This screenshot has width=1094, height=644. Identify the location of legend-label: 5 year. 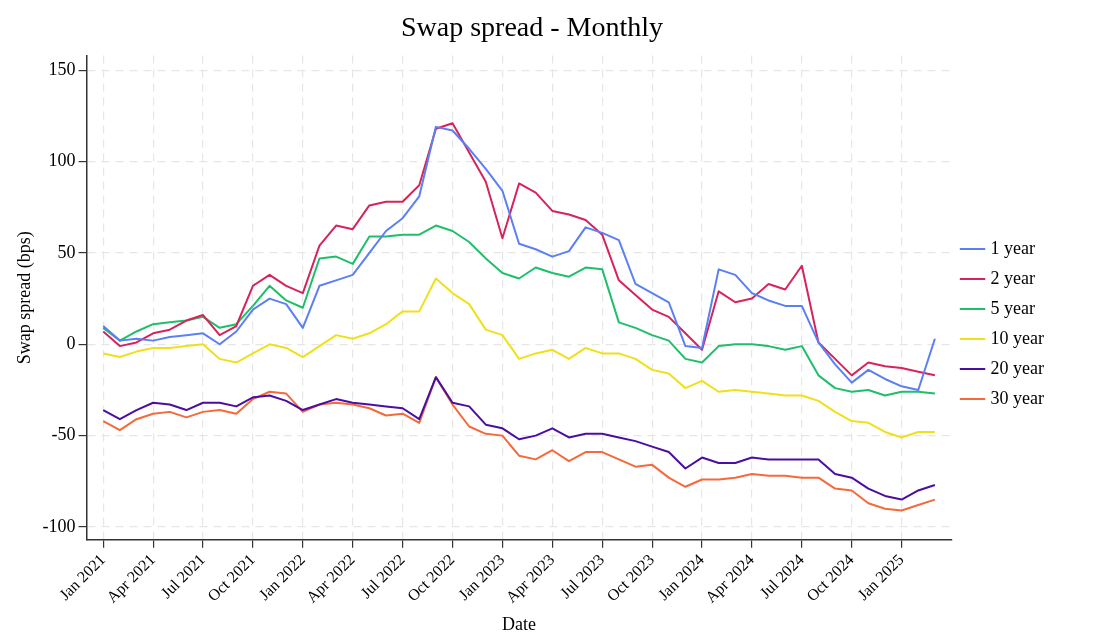
(1013, 307).